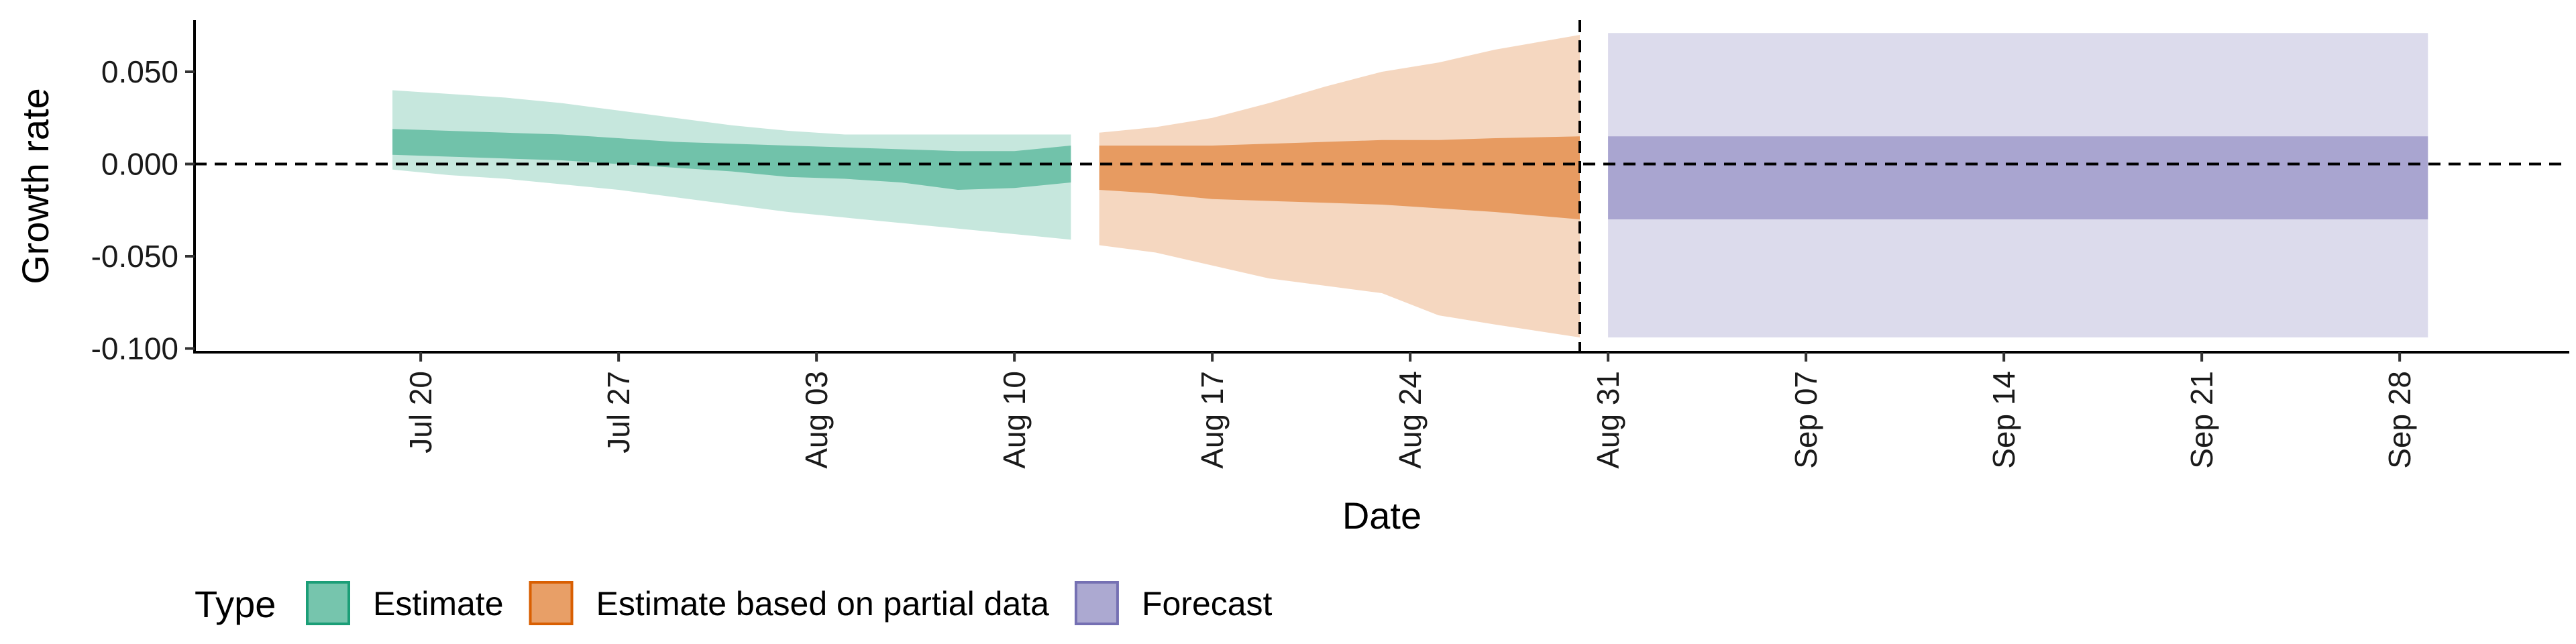 Image resolution: width=2576 pixels, height=644 pixels. Describe the element at coordinates (2399, 420) in the screenshot. I see `x-tick-label: Sep 28` at that location.